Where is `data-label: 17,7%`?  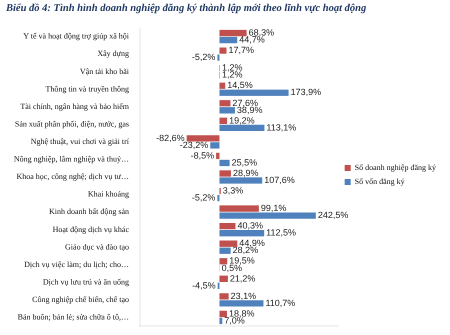
data-label: 17,7% is located at coordinates (241, 50).